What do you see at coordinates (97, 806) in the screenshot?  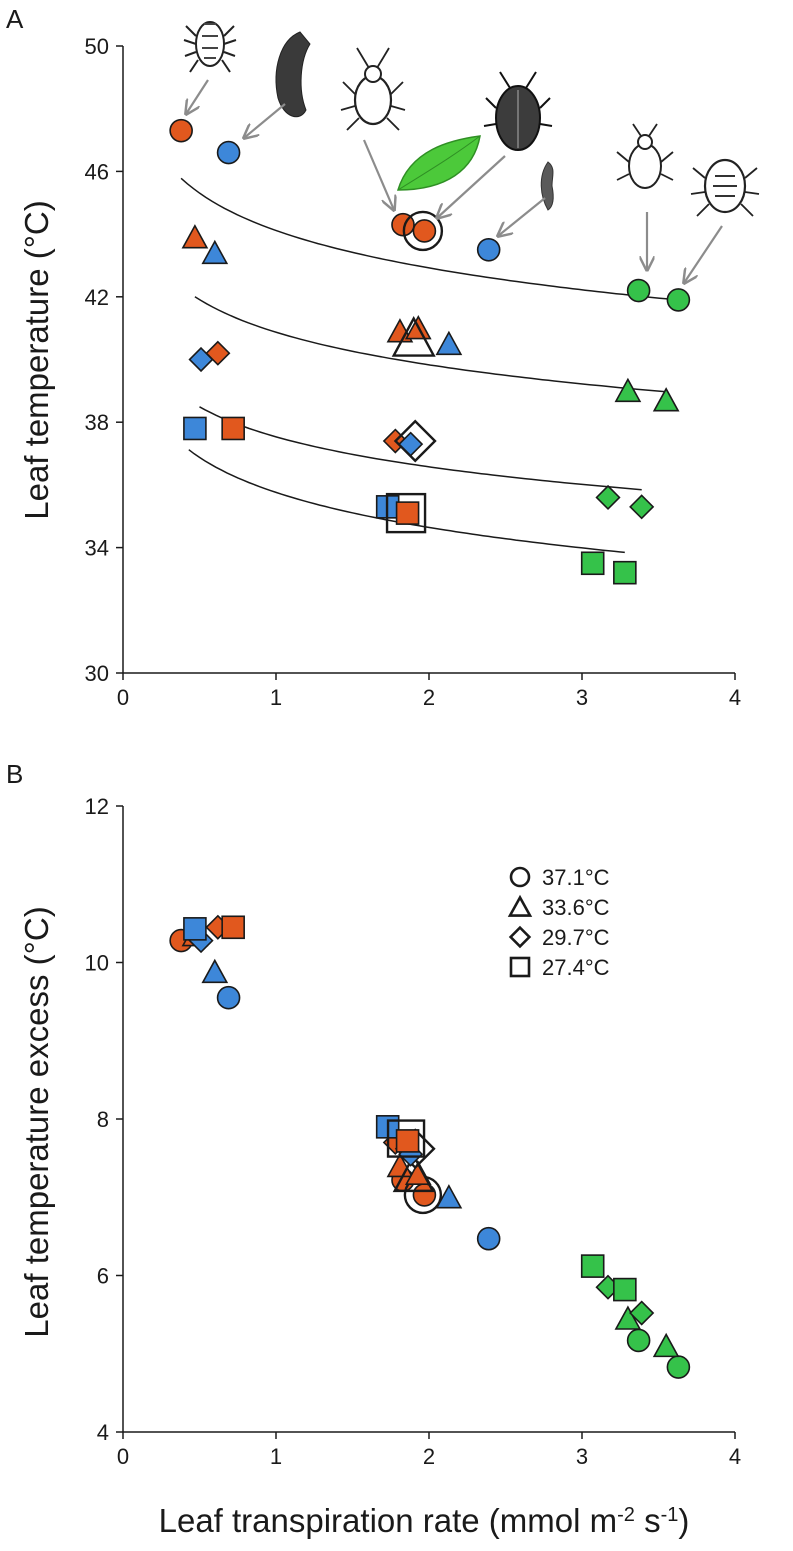 I see `y-tick-label: 12` at bounding box center [97, 806].